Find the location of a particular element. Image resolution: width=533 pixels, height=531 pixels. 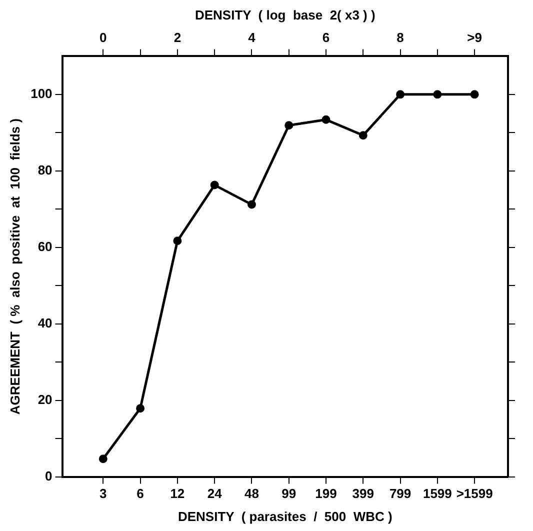

x-tick-label: 99 is located at coordinates (289, 494).